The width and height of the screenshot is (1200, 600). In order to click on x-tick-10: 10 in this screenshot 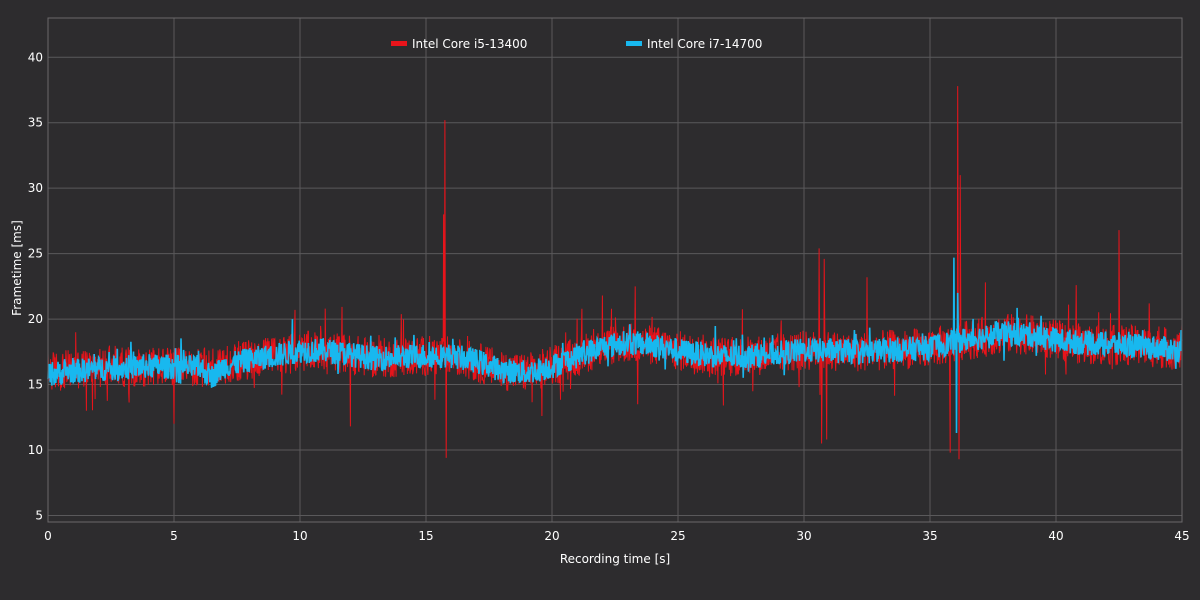, I will do `click(299, 536)`.